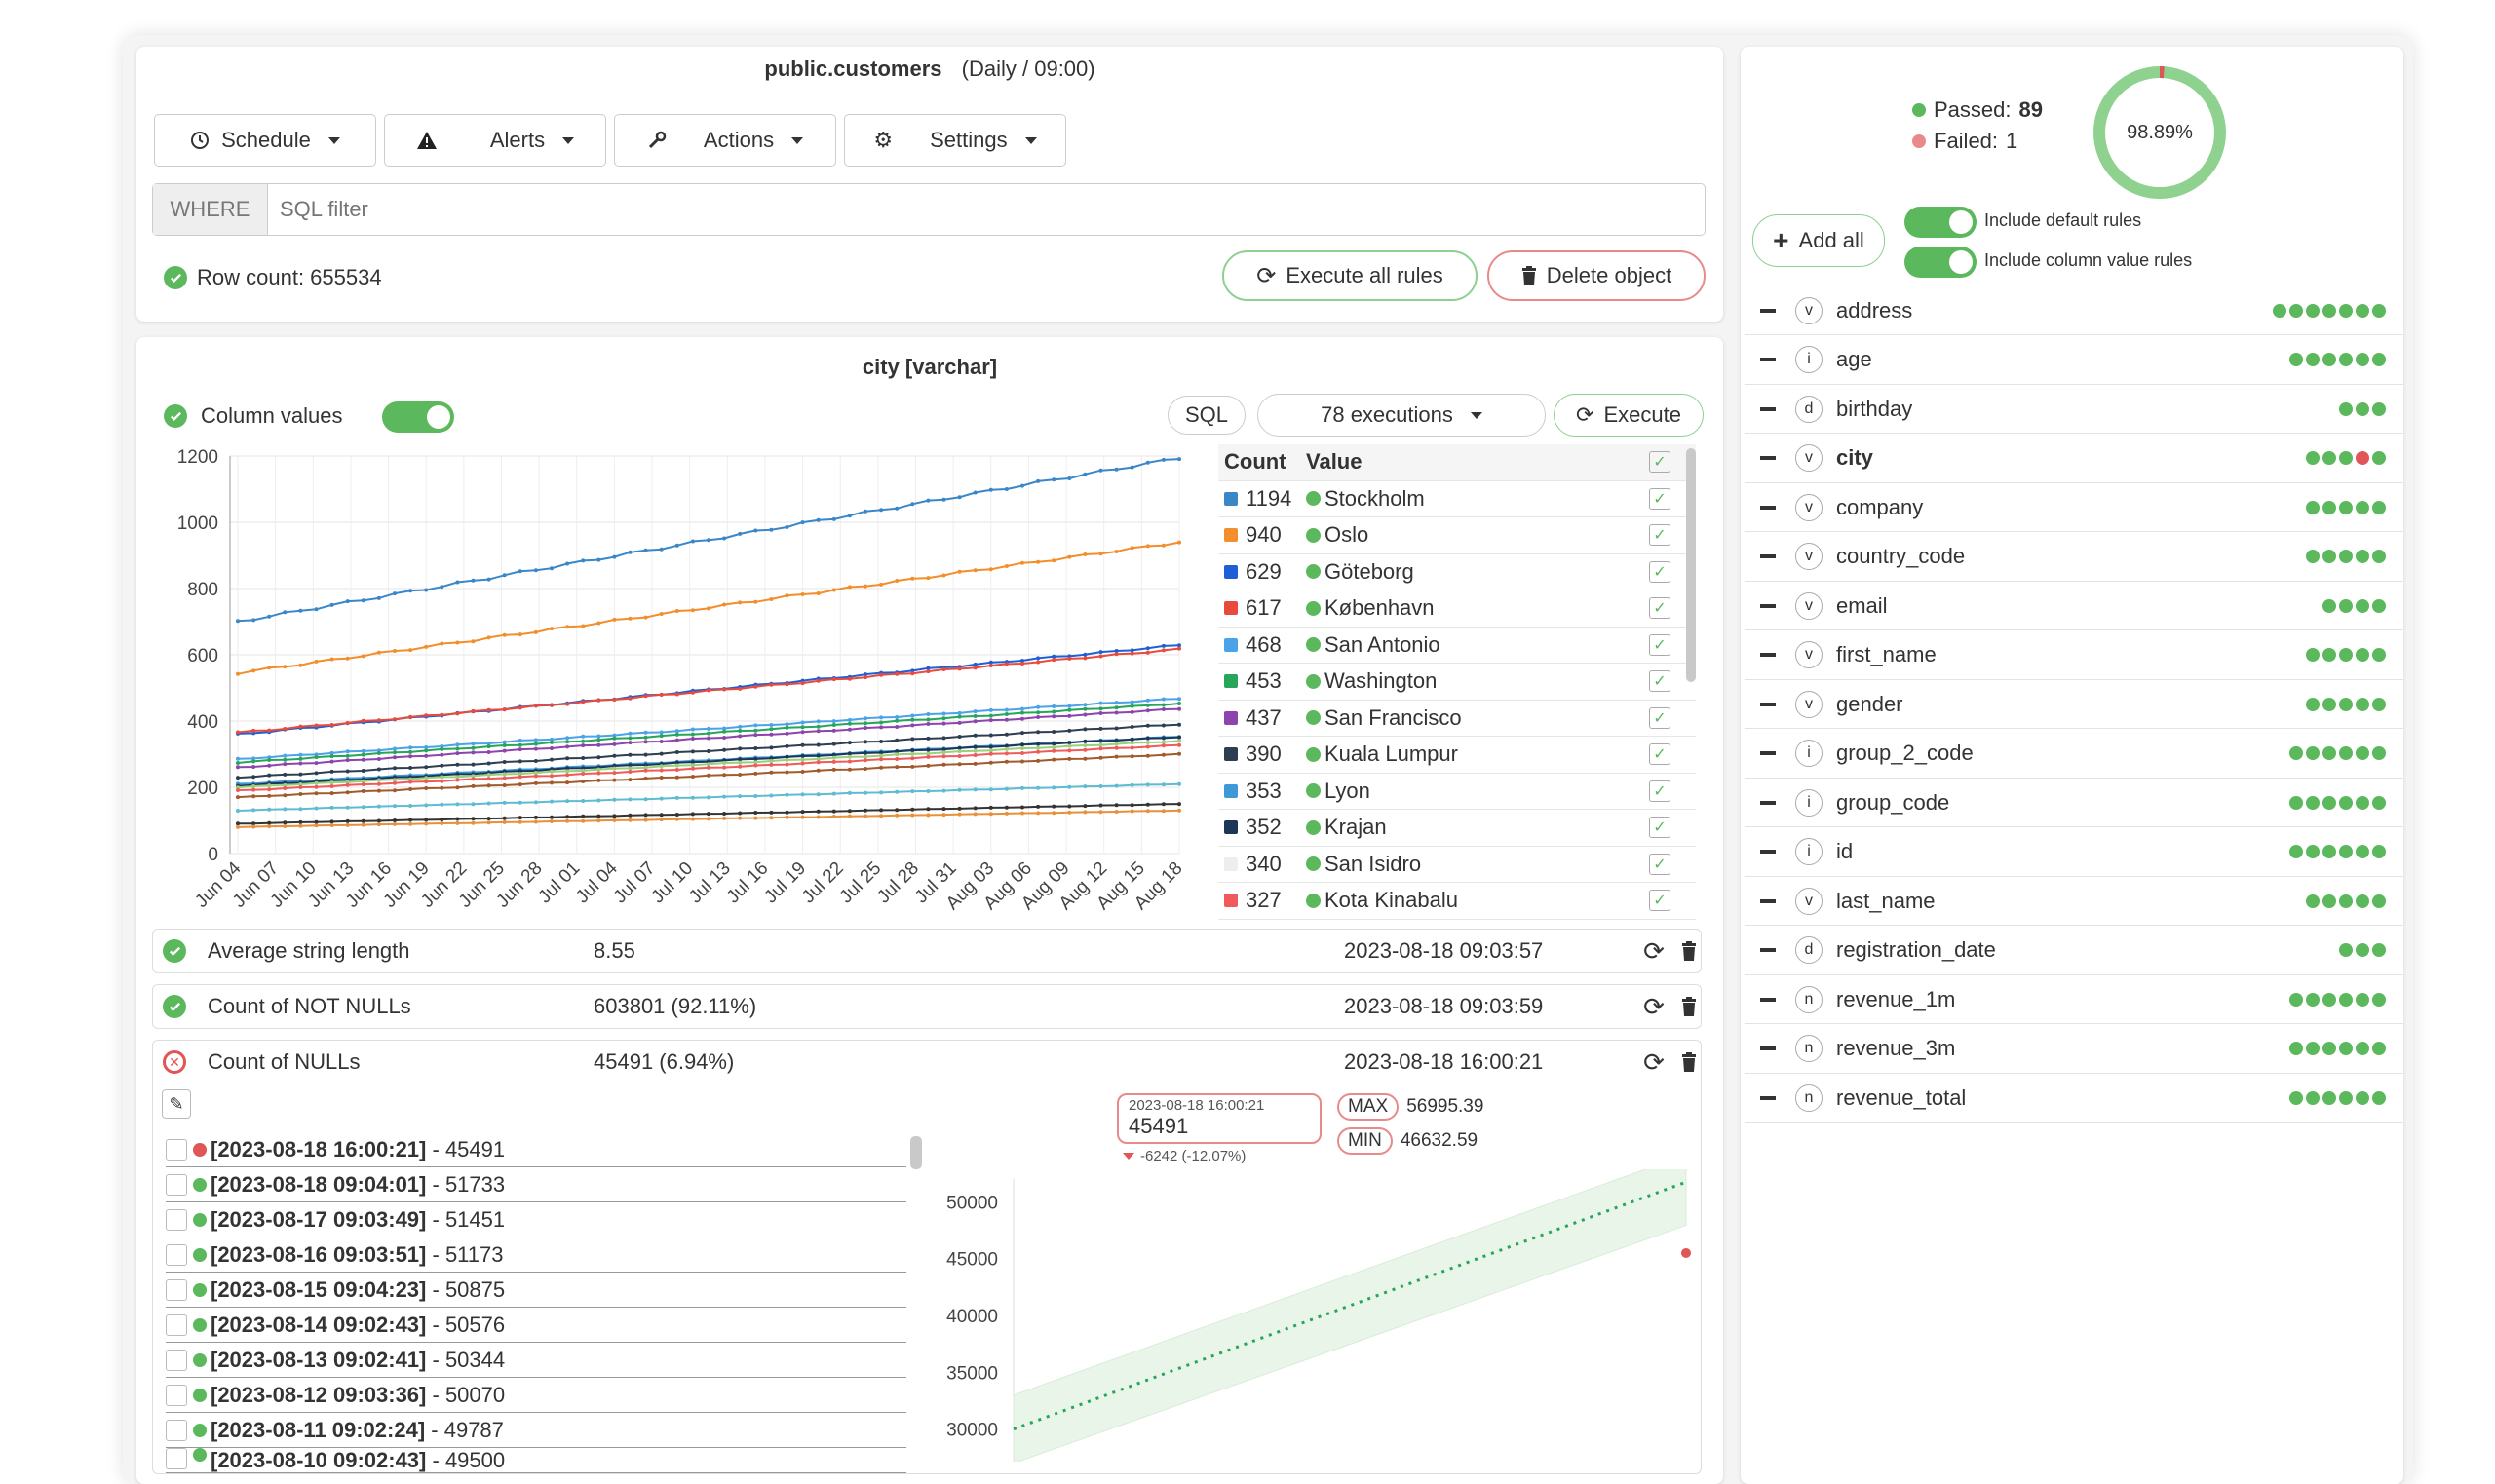  Describe the element at coordinates (1207, 415) in the screenshot. I see `sql-button: SQL` at that location.